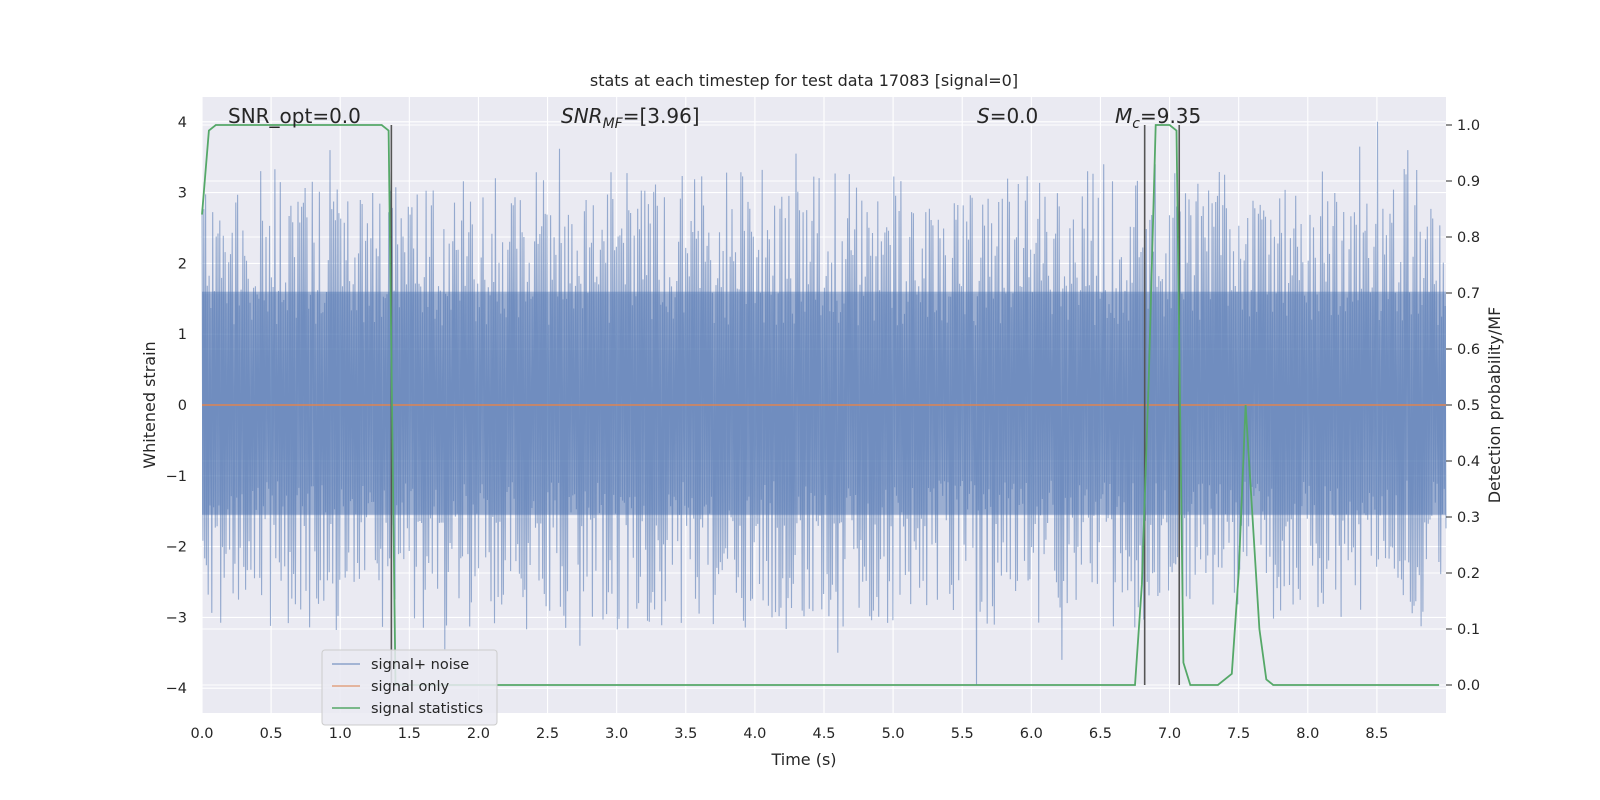 This screenshot has height=800, width=1600. I want to click on x-tick-label: 6.0, so click(1031, 734).